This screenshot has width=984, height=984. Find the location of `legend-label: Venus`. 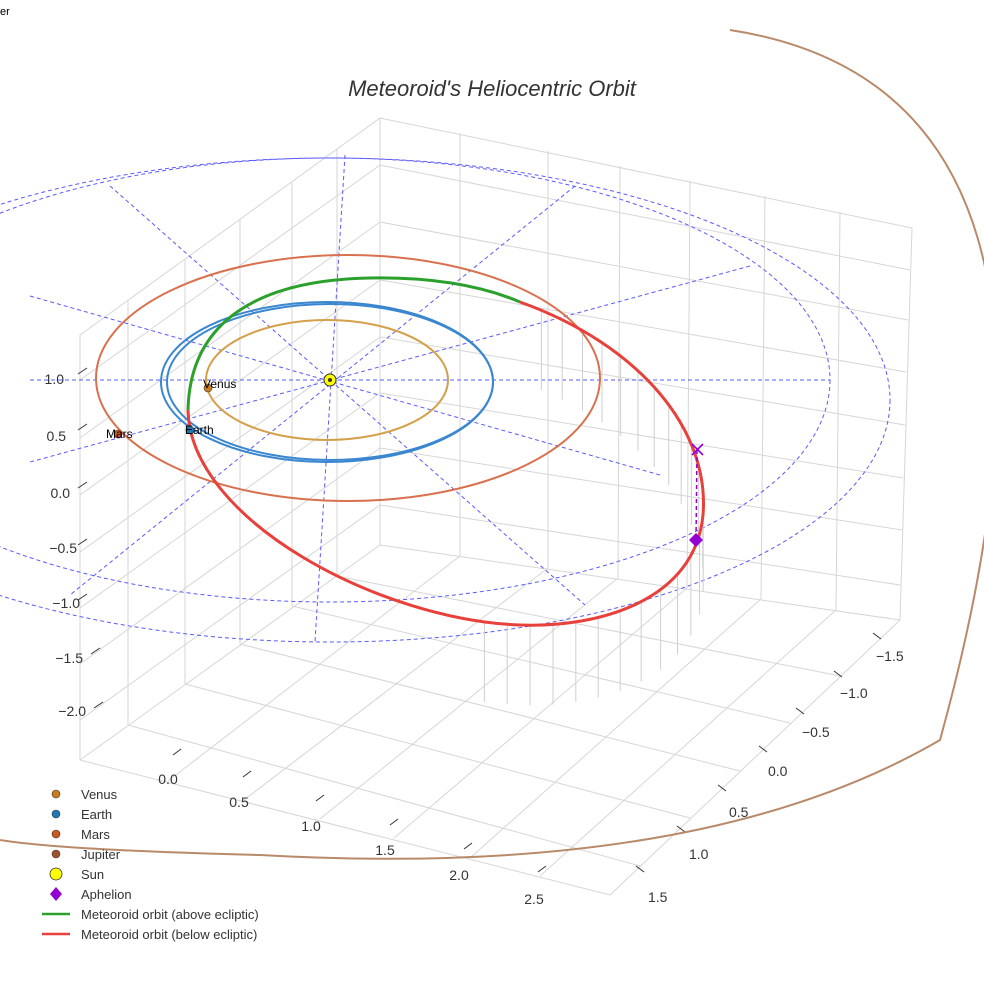

legend-label: Venus is located at coordinates (99, 794).